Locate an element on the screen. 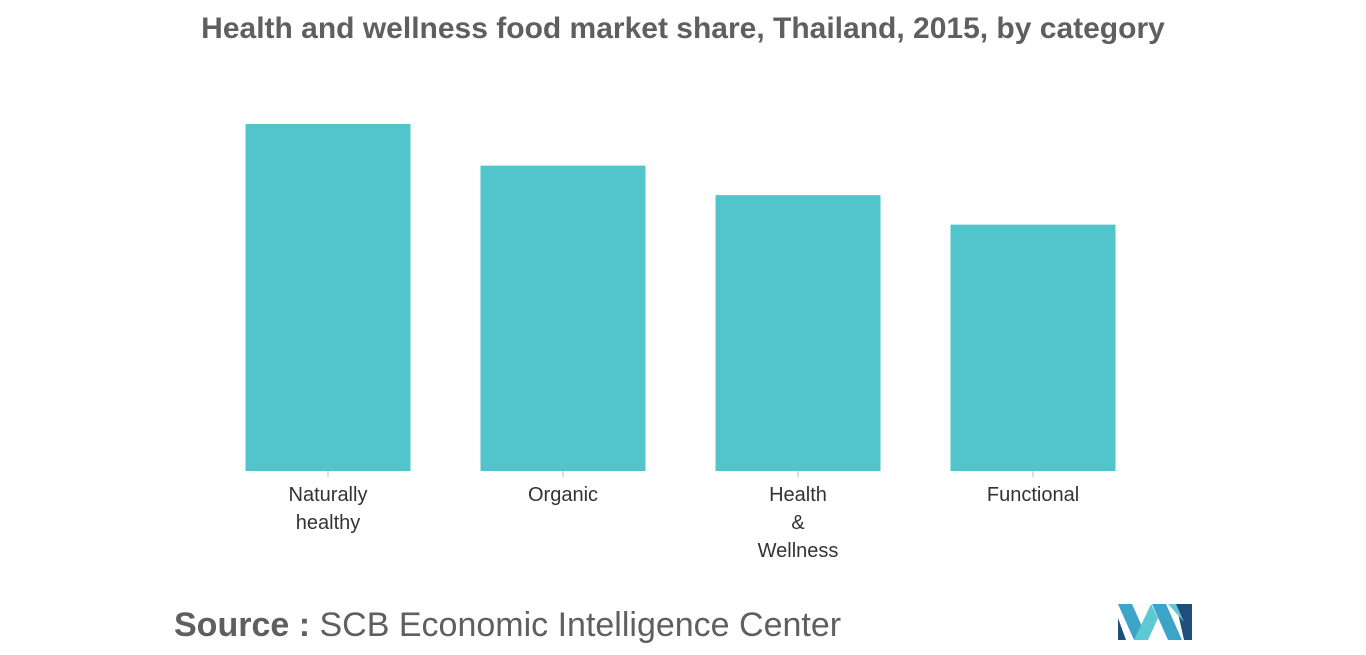 The height and width of the screenshot is (655, 1366). source-label: Source : is located at coordinates (242, 625).